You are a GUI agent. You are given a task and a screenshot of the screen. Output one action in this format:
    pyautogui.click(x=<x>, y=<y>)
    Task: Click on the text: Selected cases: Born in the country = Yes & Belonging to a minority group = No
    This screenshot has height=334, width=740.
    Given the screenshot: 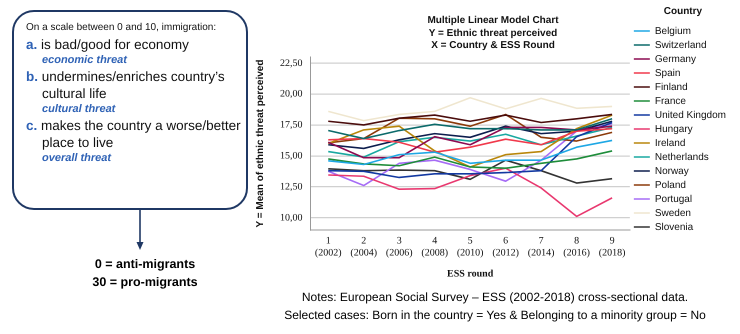 What is the action you would take?
    pyautogui.click(x=495, y=315)
    